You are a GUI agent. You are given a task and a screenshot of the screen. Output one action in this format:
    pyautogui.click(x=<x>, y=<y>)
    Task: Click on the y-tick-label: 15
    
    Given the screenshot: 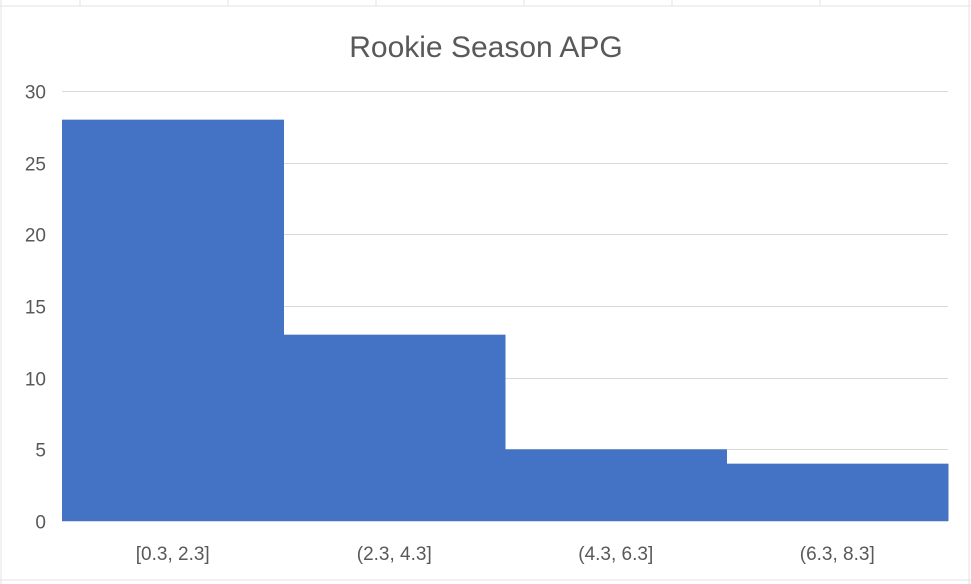 What is the action you would take?
    pyautogui.click(x=35, y=308)
    